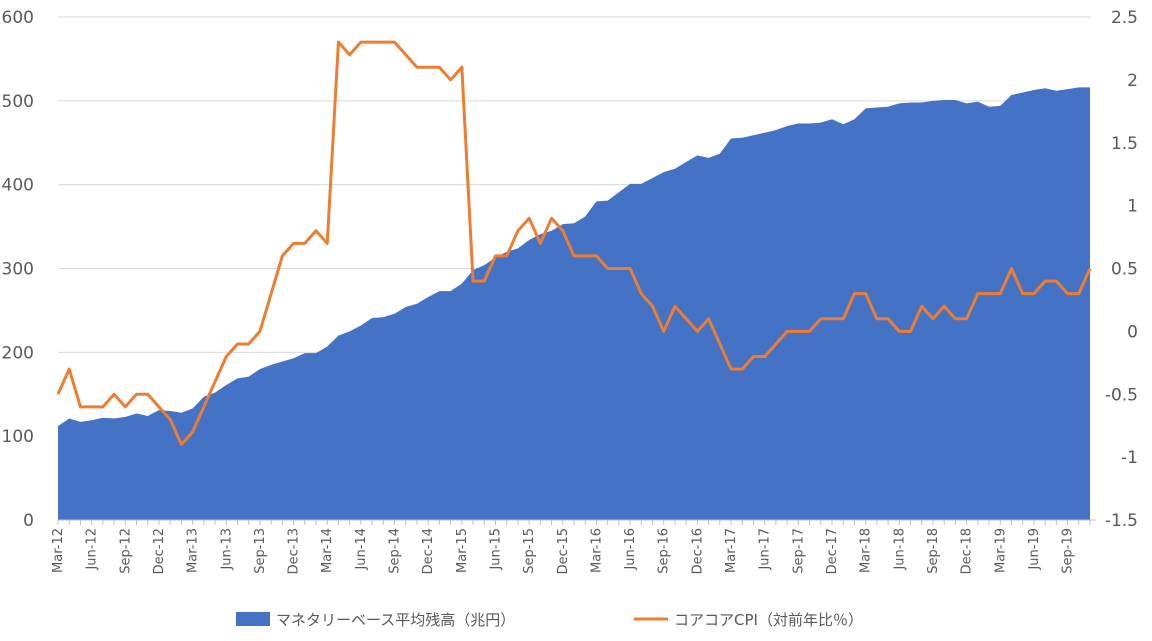 The width and height of the screenshot is (1152, 641). Describe the element at coordinates (933, 551) in the screenshot. I see `x-axis-tick-label: Sep-18` at that location.